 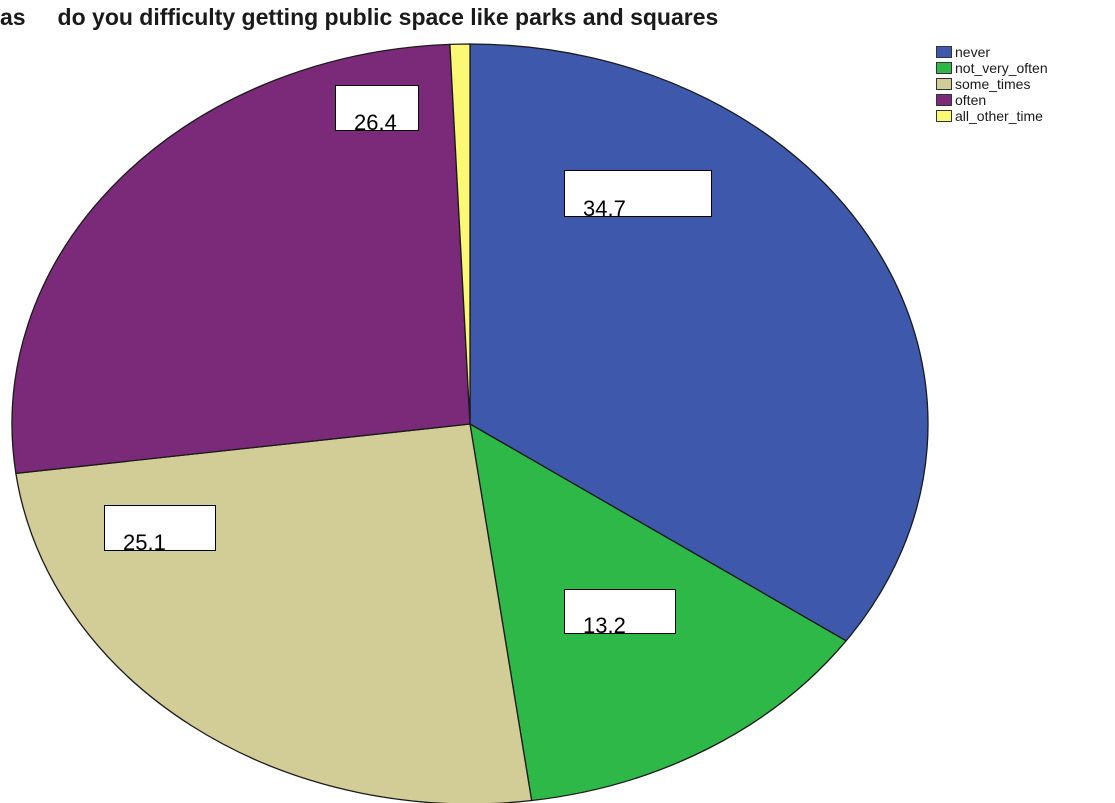 I want to click on legend-item-all-other-time: all_other_time, so click(x=992, y=116).